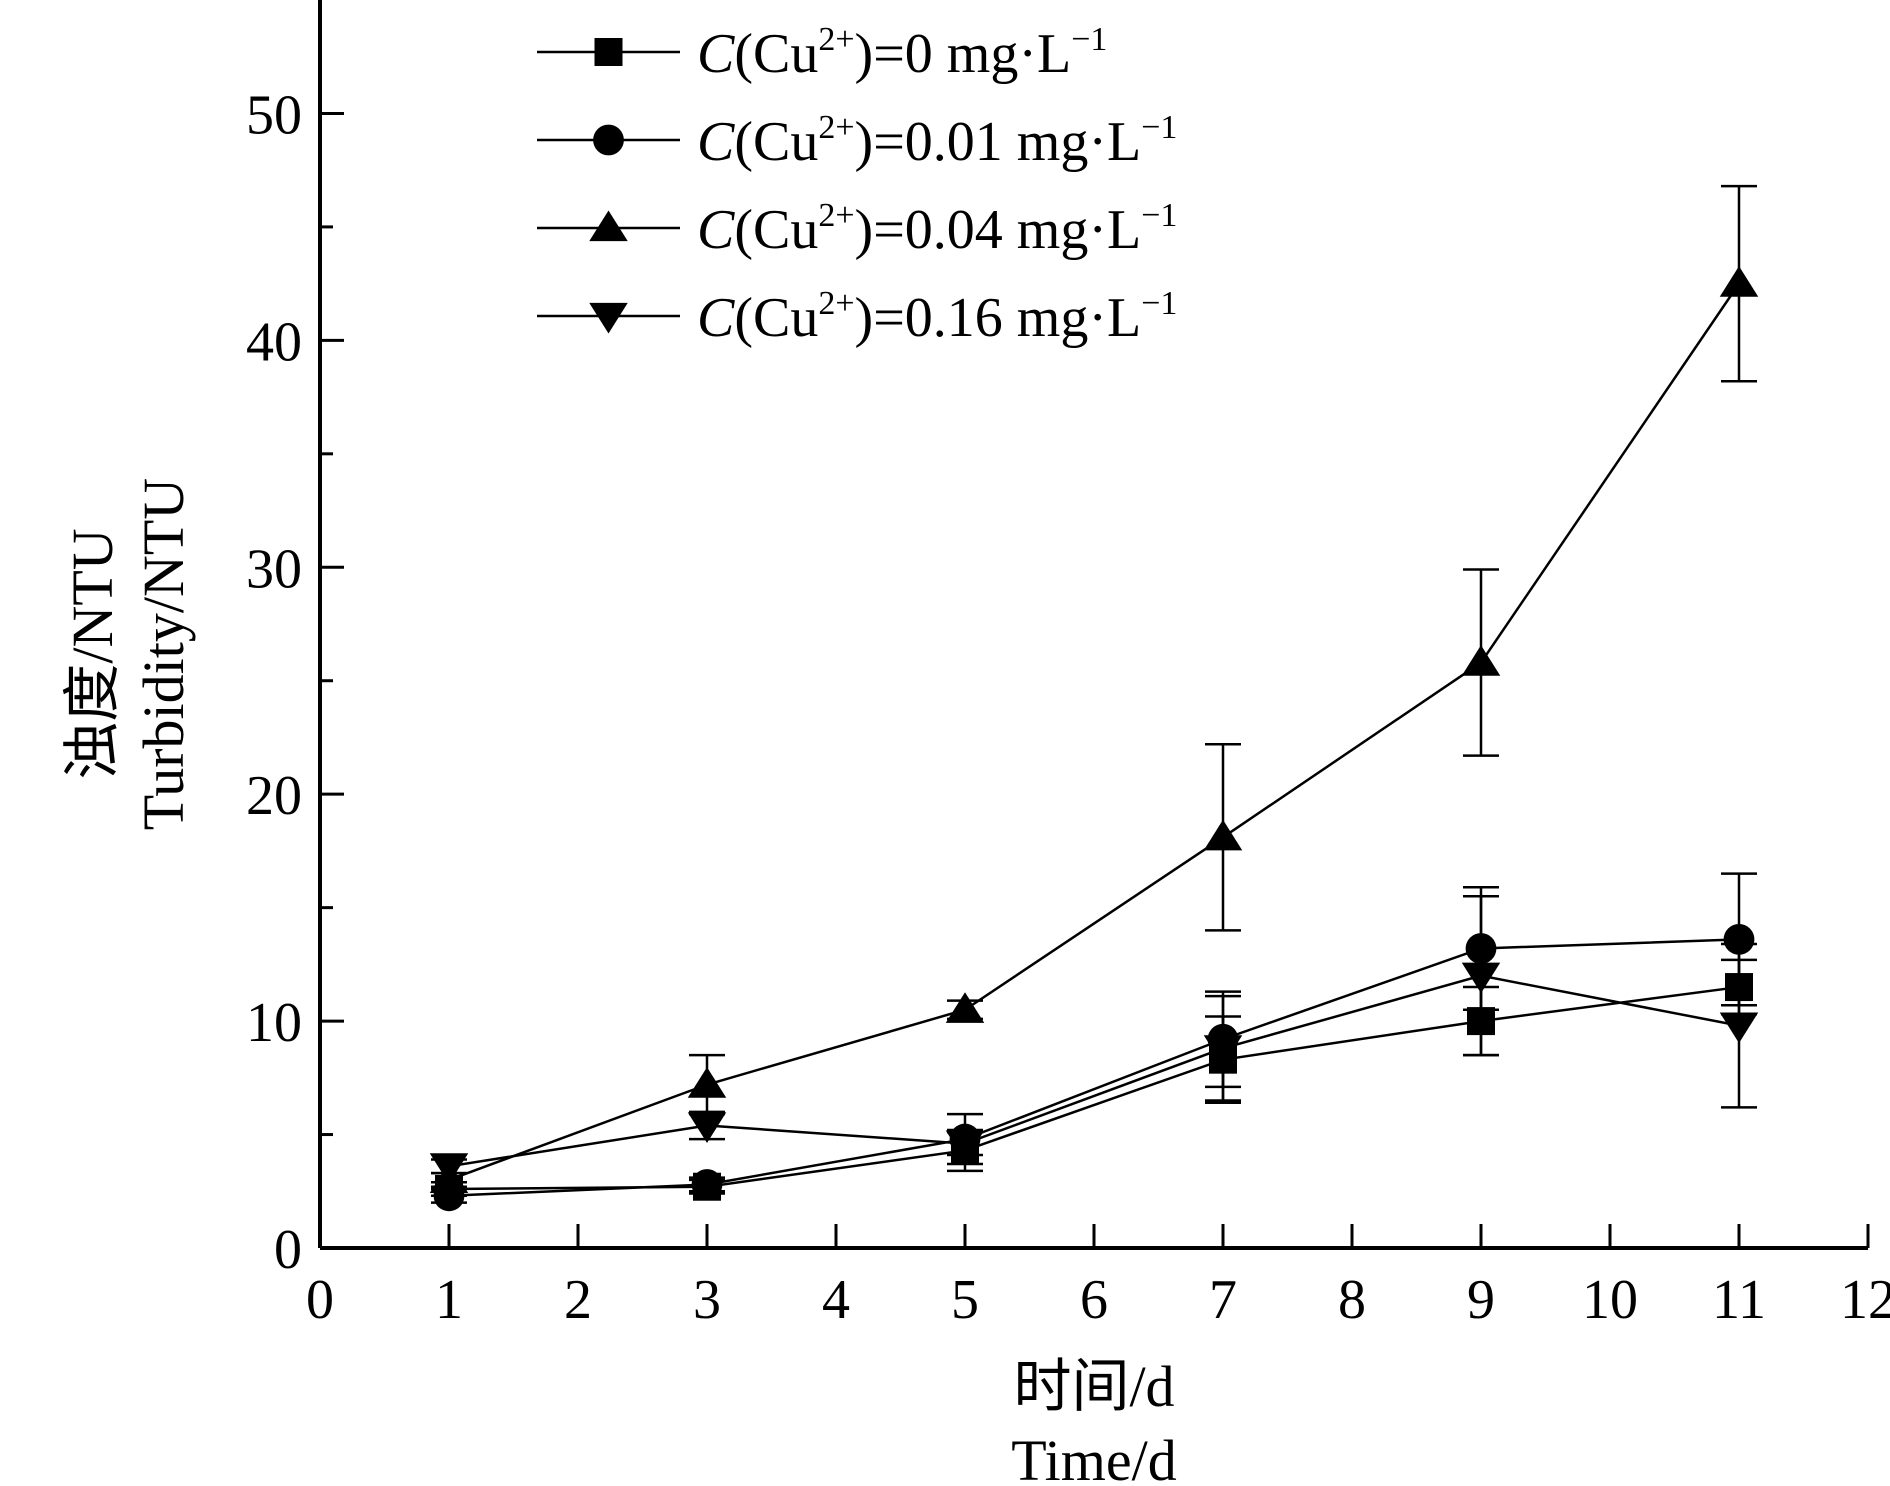 The height and width of the screenshot is (1486, 1890). What do you see at coordinates (937, 317) in the screenshot?
I see `legend-label: C(Cu2+)=0.16 mg·L−1` at bounding box center [937, 317].